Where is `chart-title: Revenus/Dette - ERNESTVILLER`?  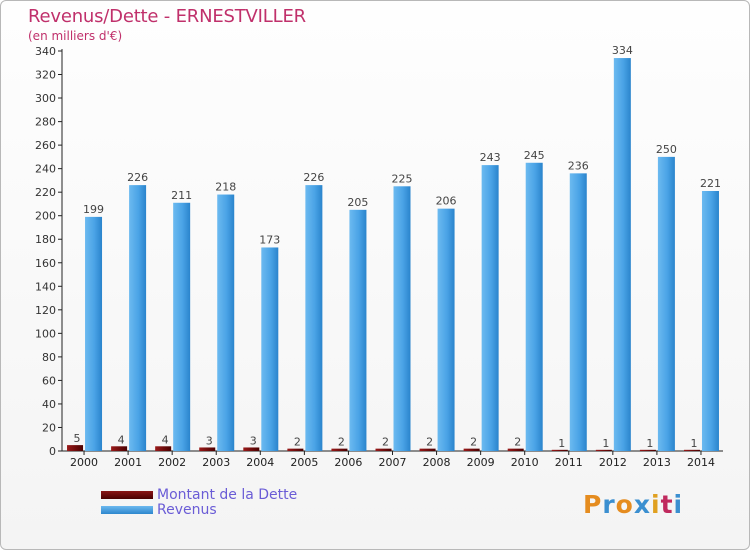
chart-title: Revenus/Dette - ERNESTVILLER is located at coordinates (167, 16).